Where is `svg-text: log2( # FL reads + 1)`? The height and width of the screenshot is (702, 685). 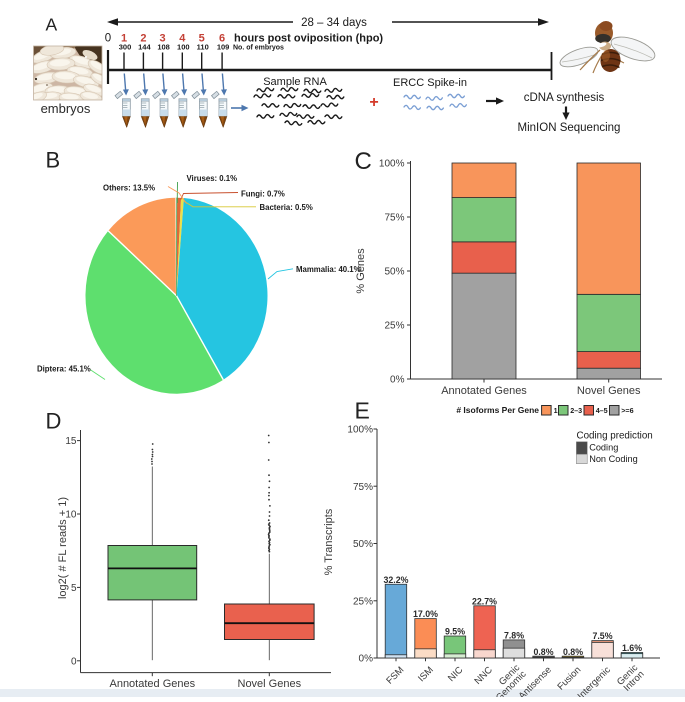 svg-text: log2( # FL reads + 1) is located at coordinates (63, 548).